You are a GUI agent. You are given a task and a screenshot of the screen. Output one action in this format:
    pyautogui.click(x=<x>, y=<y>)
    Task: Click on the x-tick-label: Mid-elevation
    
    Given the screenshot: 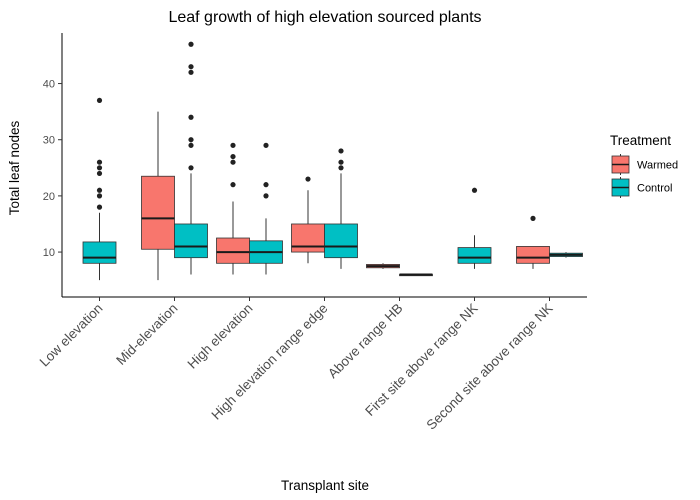 What is the action you would take?
    pyautogui.click(x=146, y=334)
    